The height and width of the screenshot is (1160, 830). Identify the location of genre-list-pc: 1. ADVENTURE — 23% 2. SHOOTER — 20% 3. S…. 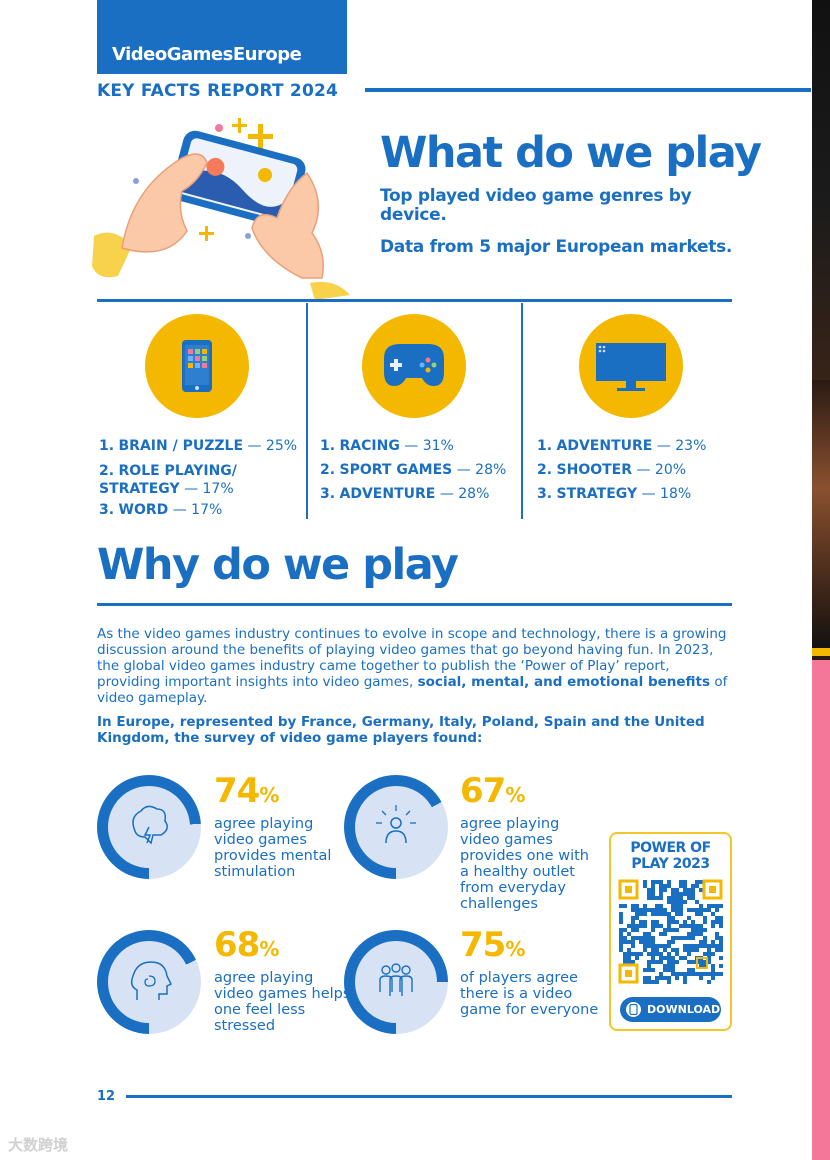
(637, 470).